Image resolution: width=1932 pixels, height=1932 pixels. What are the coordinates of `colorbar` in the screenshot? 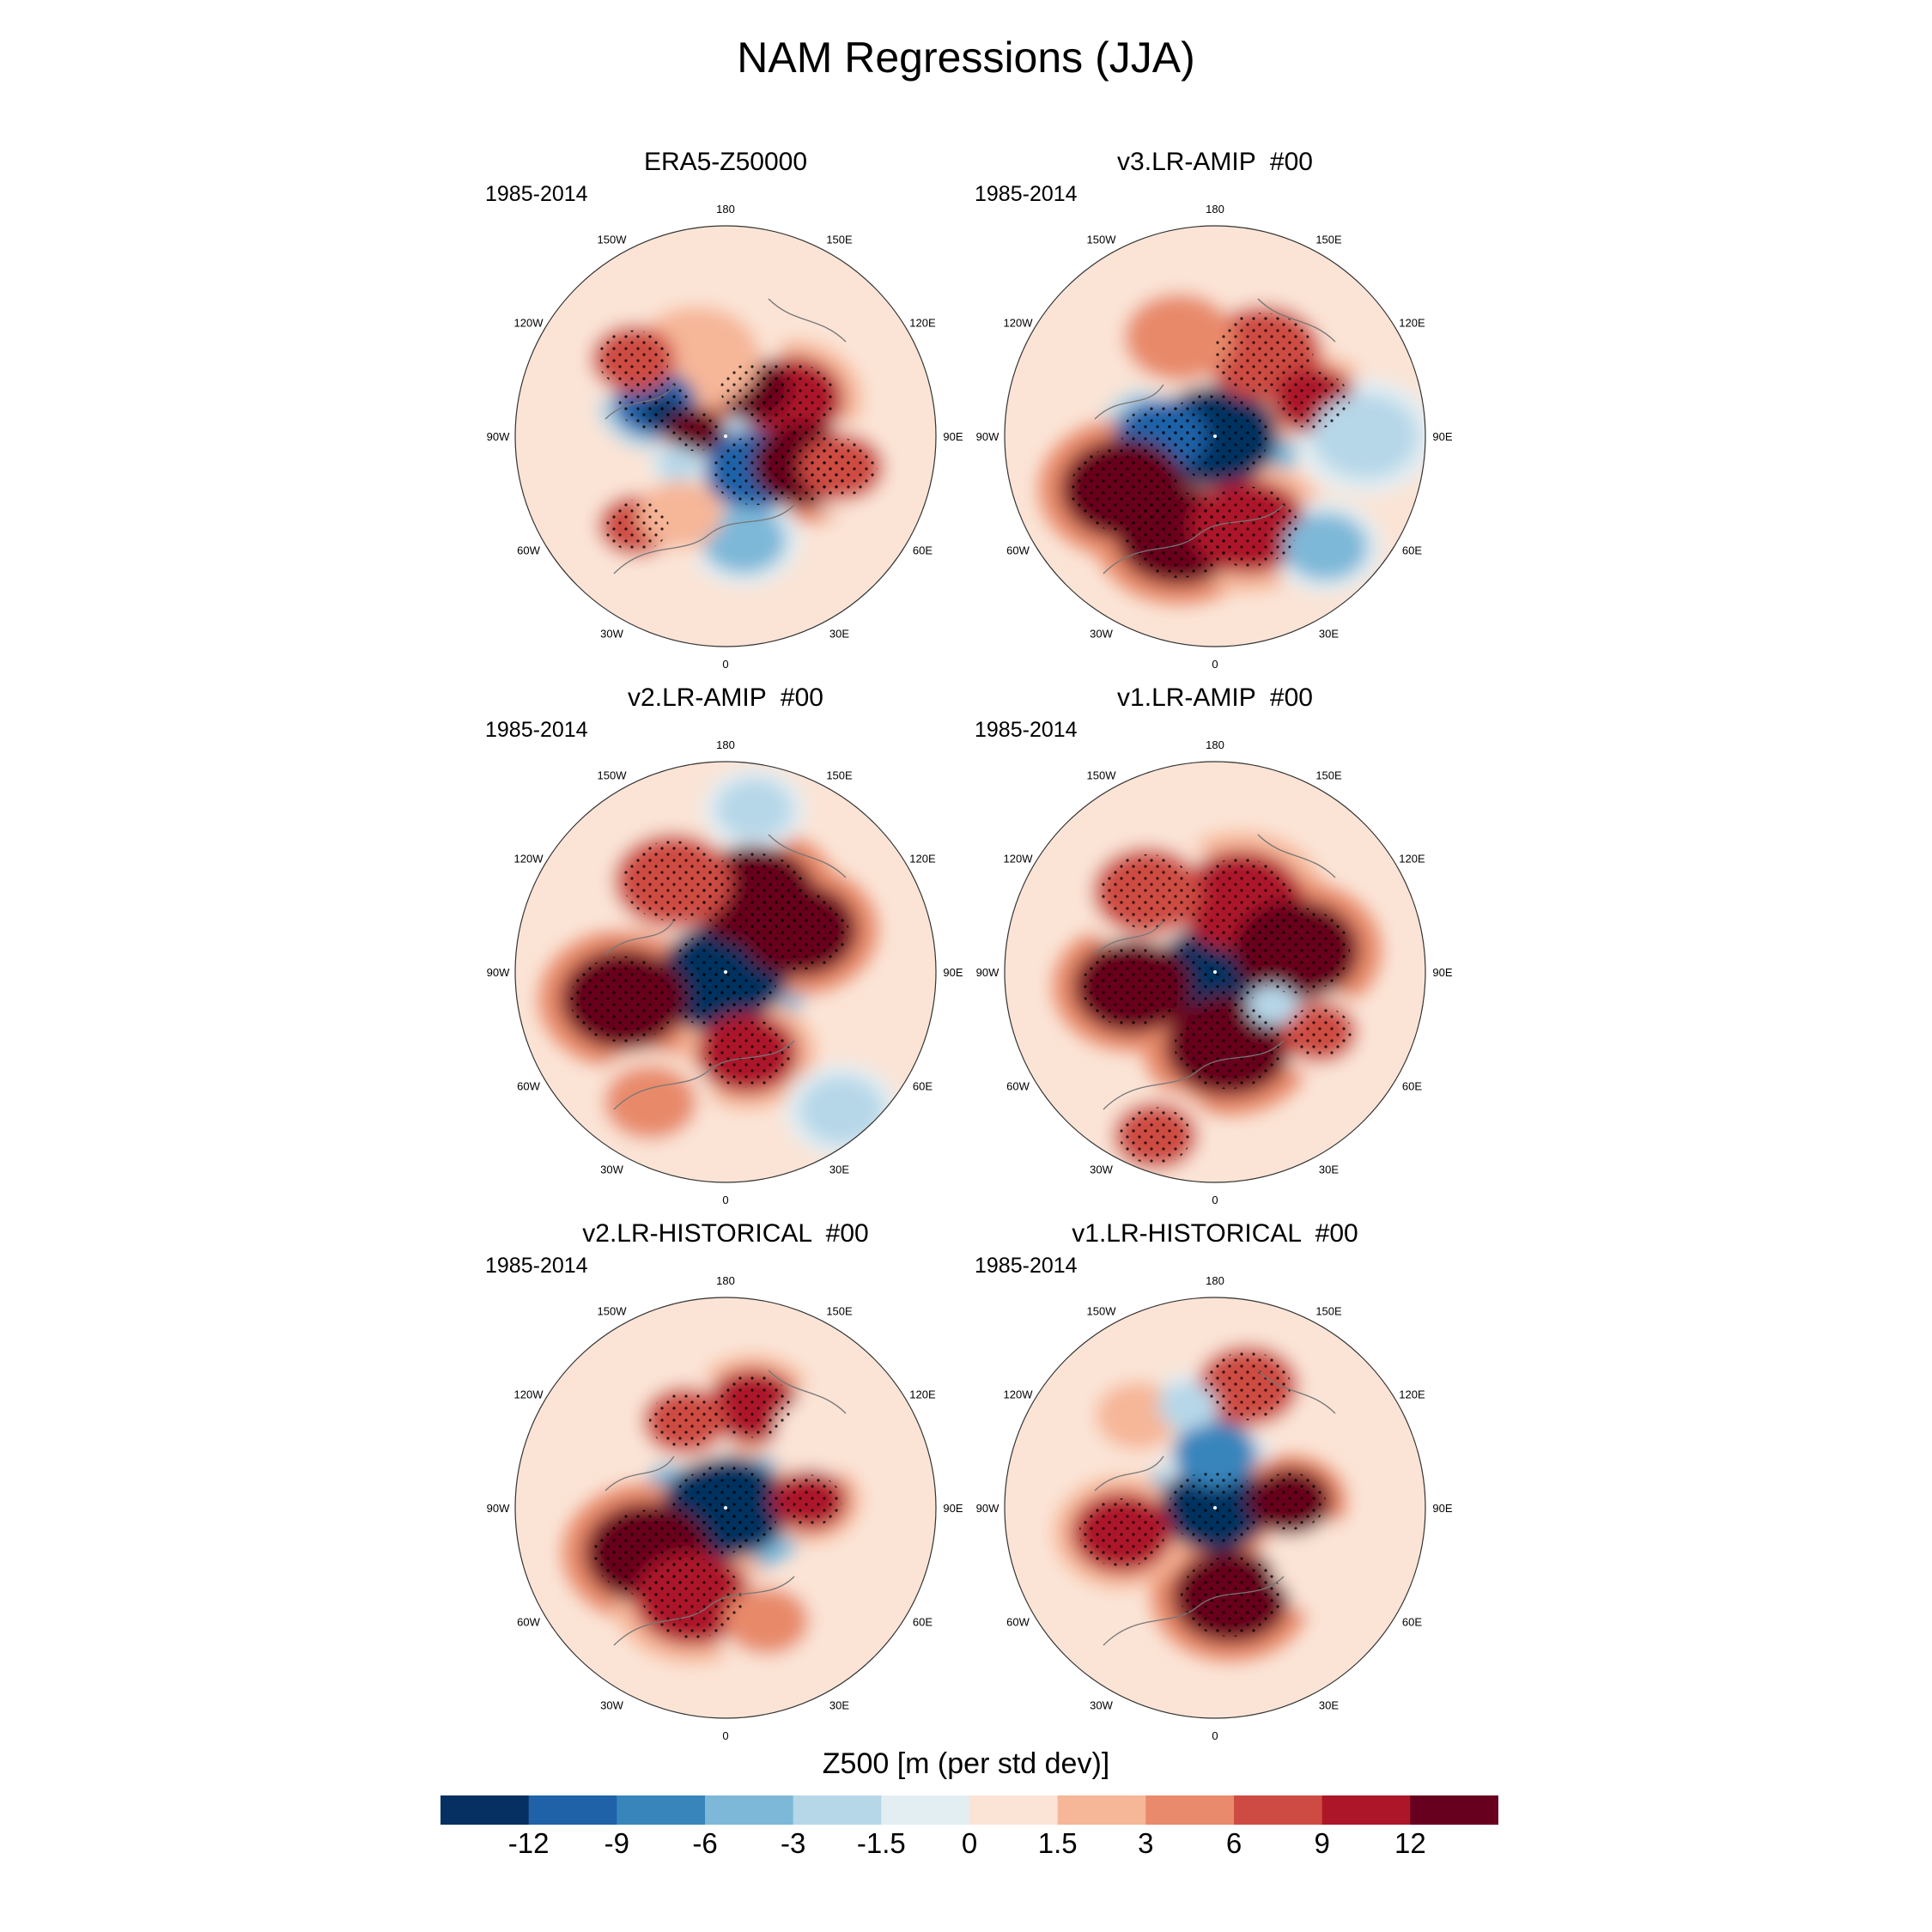 It's located at (969, 1810).